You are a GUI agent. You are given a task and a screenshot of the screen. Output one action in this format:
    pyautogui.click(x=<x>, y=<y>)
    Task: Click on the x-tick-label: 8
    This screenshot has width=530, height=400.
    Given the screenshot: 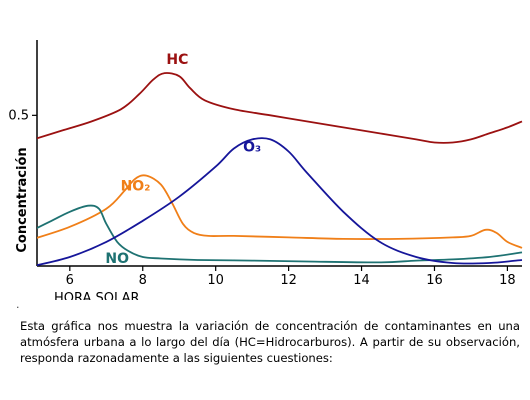 What is the action you would take?
    pyautogui.click(x=143, y=280)
    